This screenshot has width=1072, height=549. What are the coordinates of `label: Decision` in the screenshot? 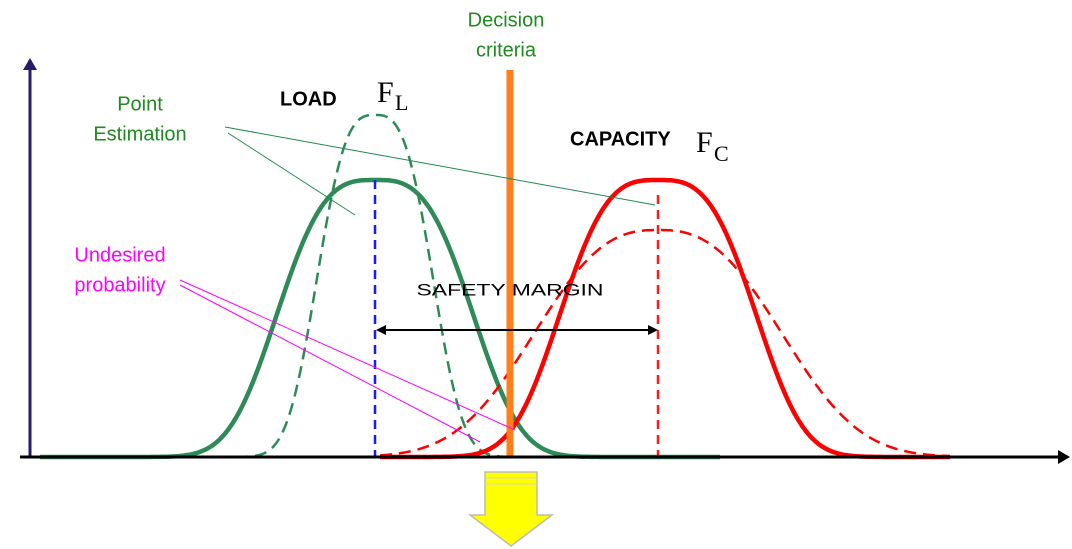 It's located at (506, 20).